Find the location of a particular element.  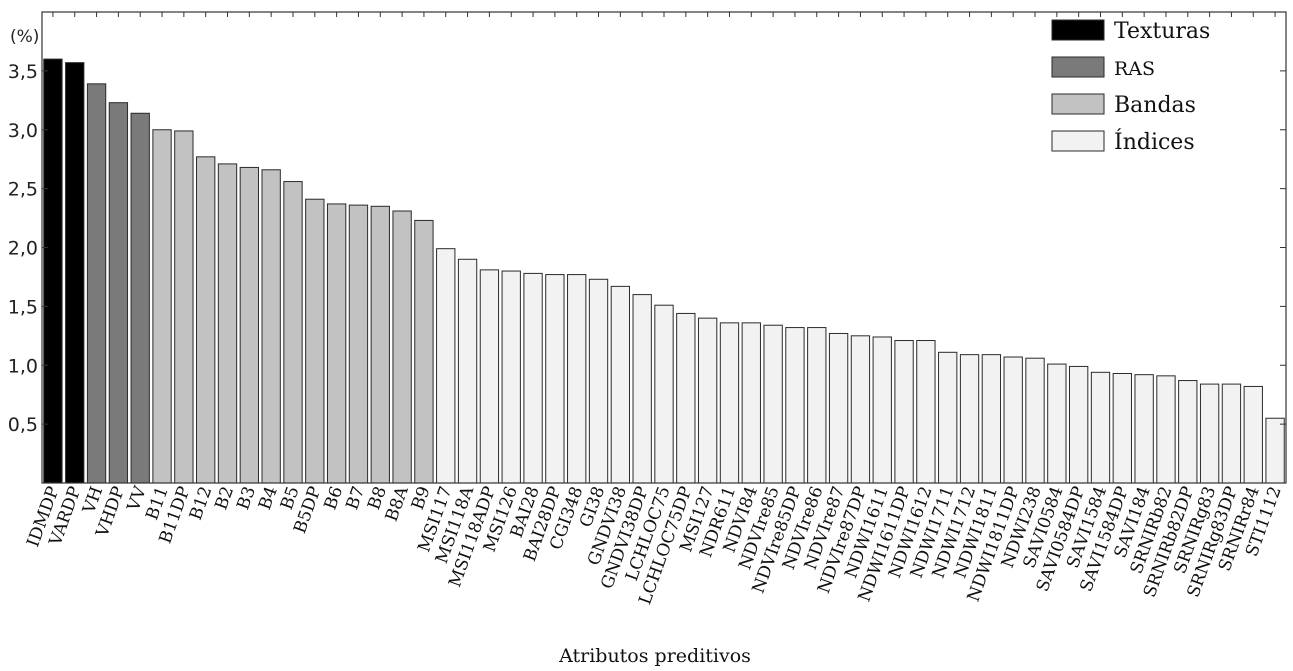

y-tick-label: 3,5 is located at coordinates (23, 72).